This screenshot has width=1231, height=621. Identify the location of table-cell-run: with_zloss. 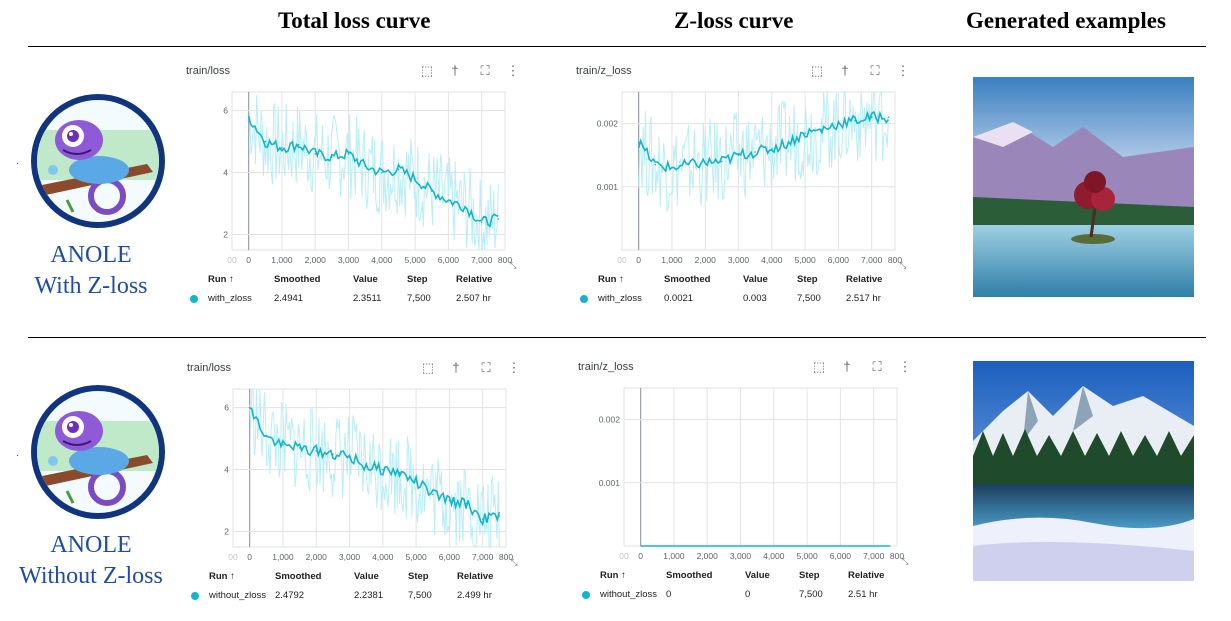
(620, 298).